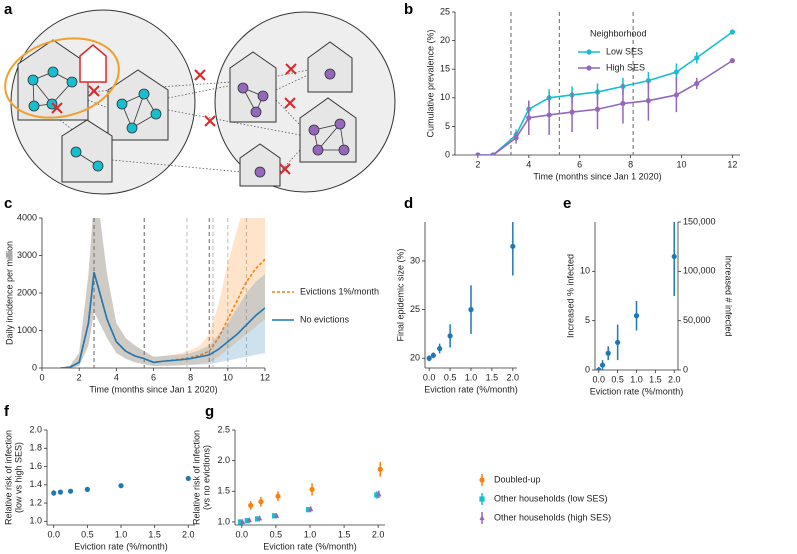 The width and height of the screenshot is (797, 554). I want to click on y-tick-label: 25, so click(445, 11).